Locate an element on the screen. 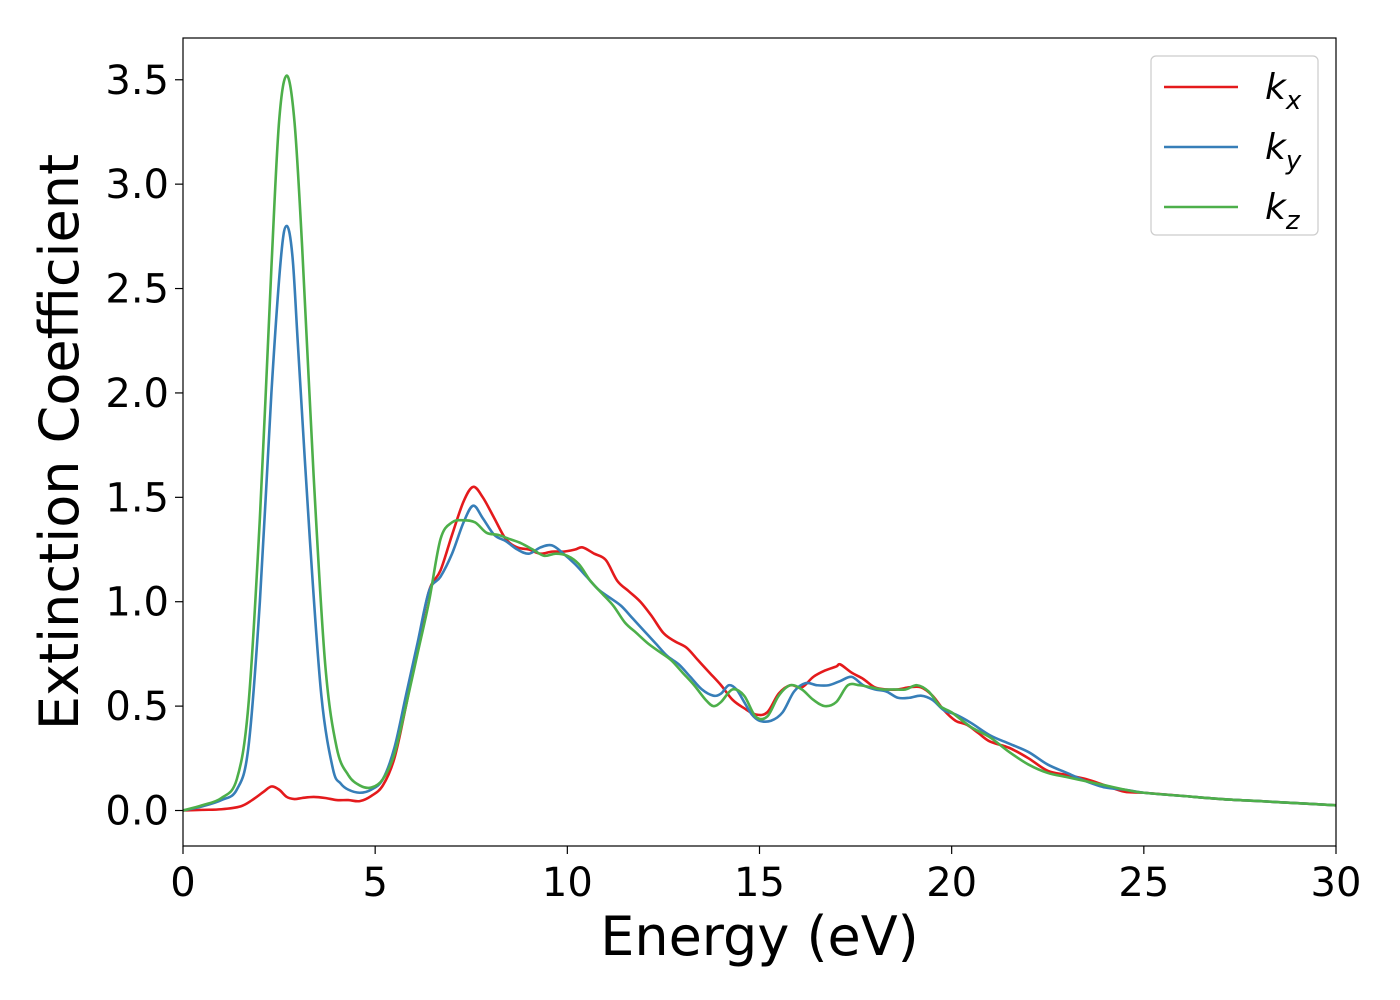  legend: kx ky kz is located at coordinates (1234, 145).